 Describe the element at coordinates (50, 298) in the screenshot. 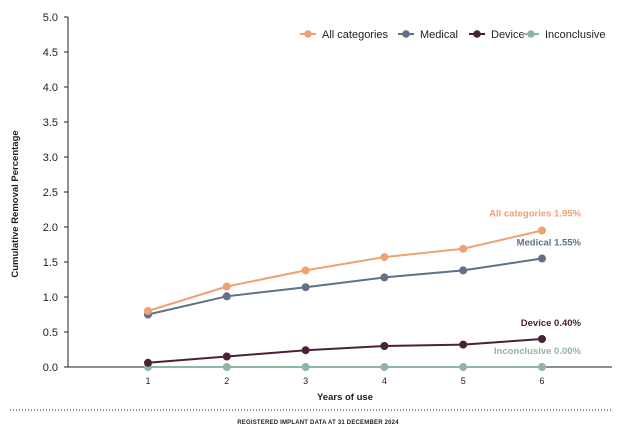

I see `y-tick-label: 1.0` at that location.